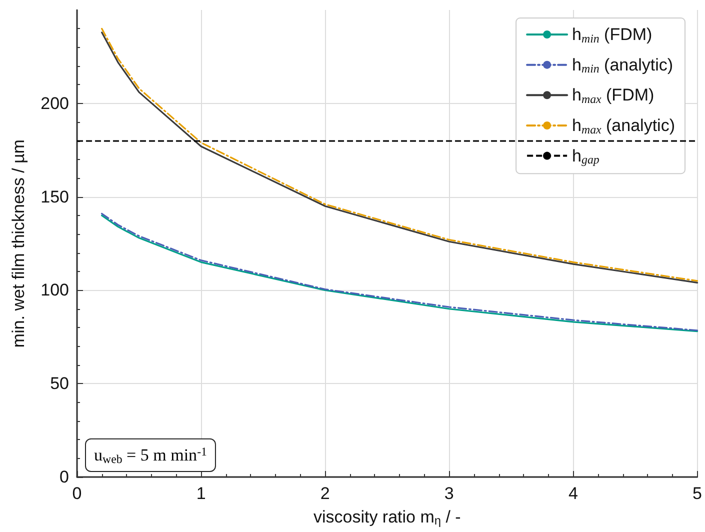  Describe the element at coordinates (64, 477) in the screenshot. I see `y-tick-label: 0` at that location.